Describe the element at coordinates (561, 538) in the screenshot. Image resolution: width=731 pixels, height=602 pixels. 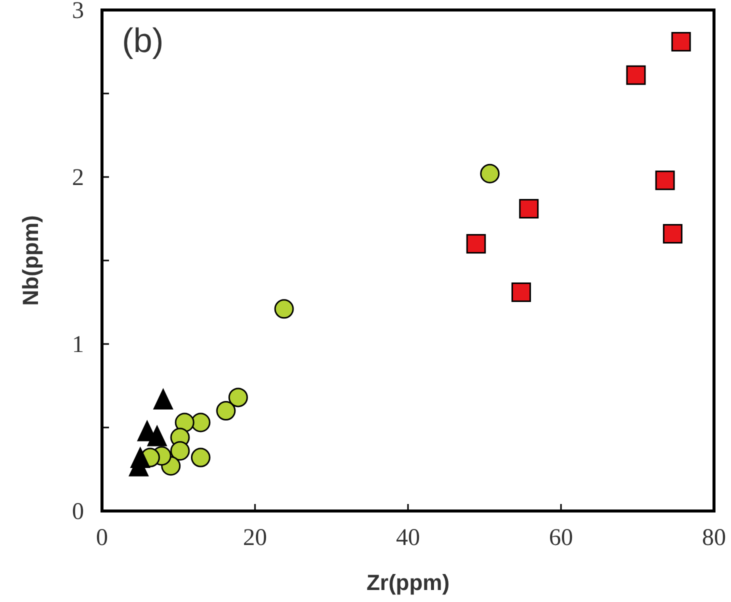
I see `x-tick-label: 60` at that location.